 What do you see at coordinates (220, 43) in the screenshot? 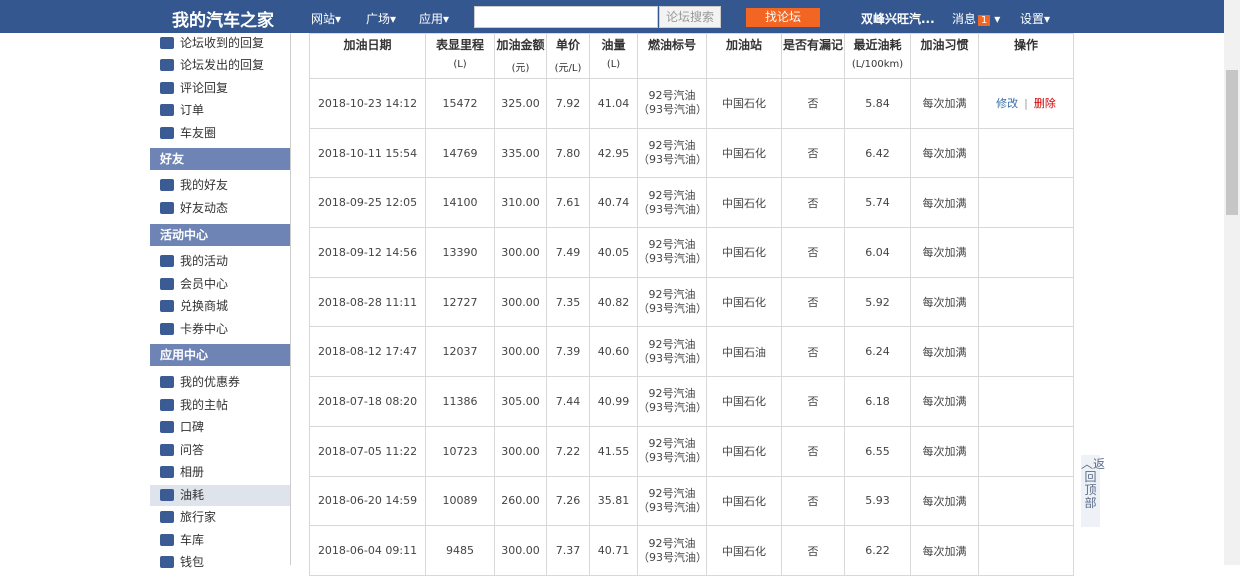
I see `sidebar-item: 论坛收到的回复` at bounding box center [220, 43].